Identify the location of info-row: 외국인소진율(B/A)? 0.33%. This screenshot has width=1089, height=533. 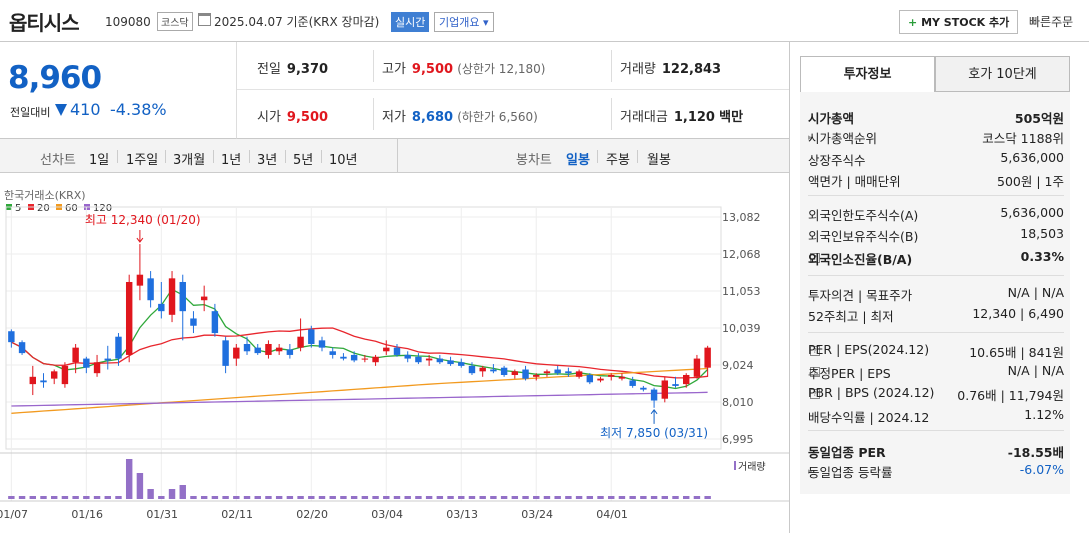
(936, 259).